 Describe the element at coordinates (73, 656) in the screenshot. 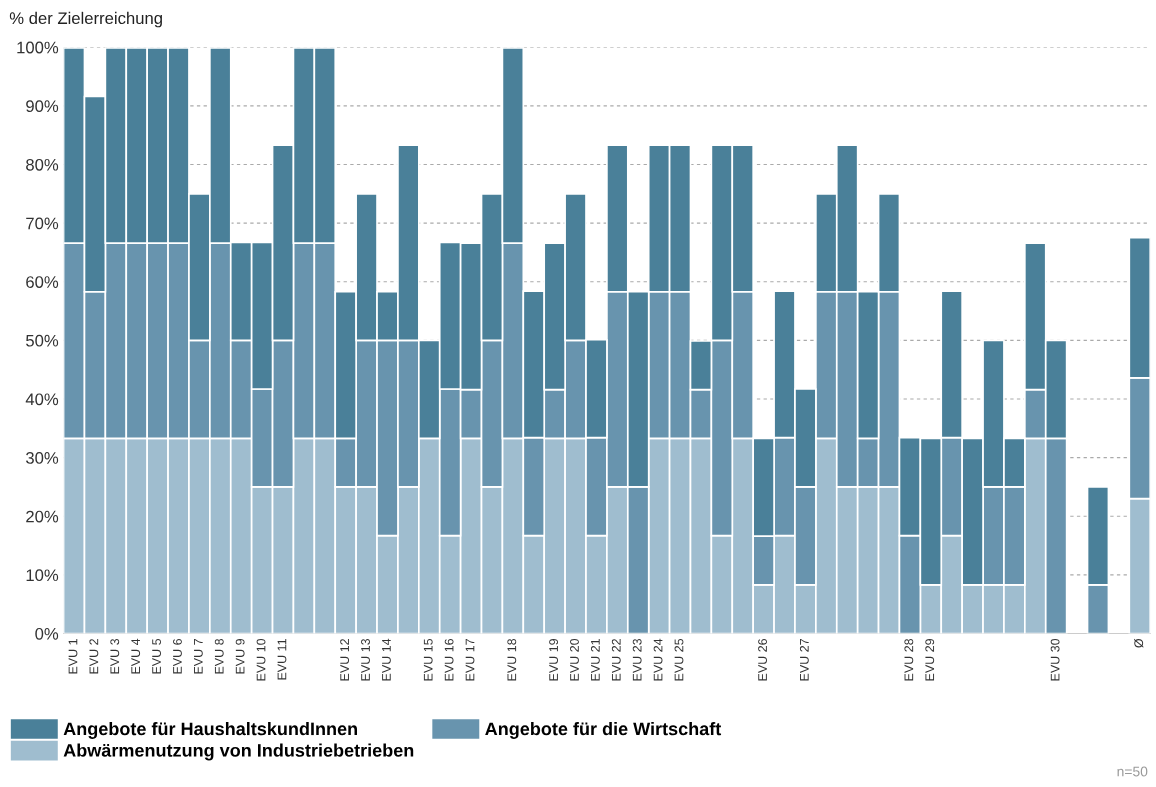

I see `x-tick-label: EVU 1` at that location.